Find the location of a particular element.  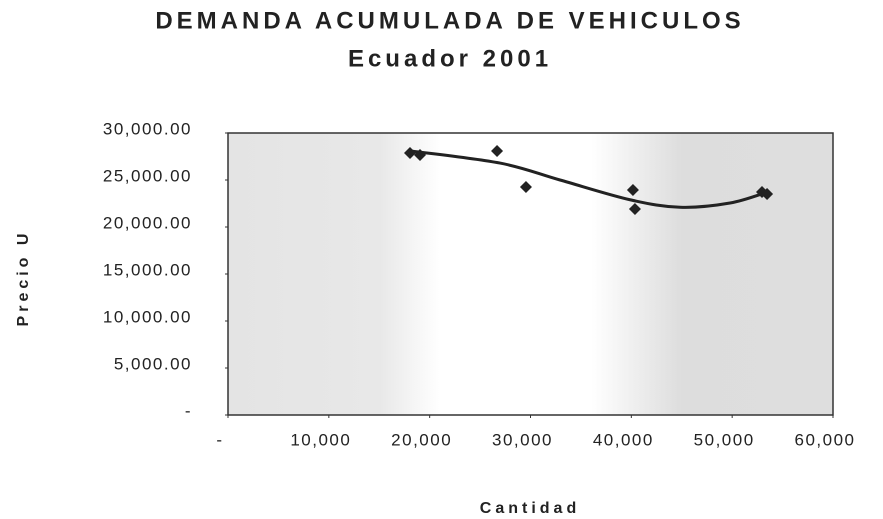

x-tick-label: 40,000 is located at coordinates (623, 439).